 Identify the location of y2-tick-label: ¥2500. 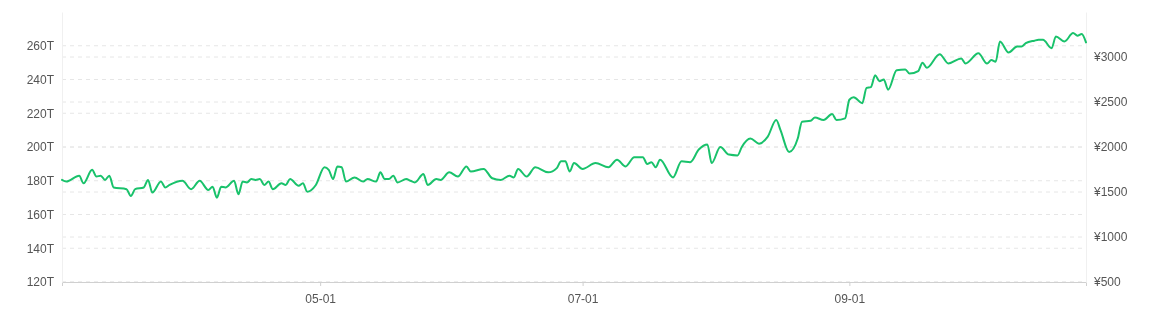
(1110, 102).